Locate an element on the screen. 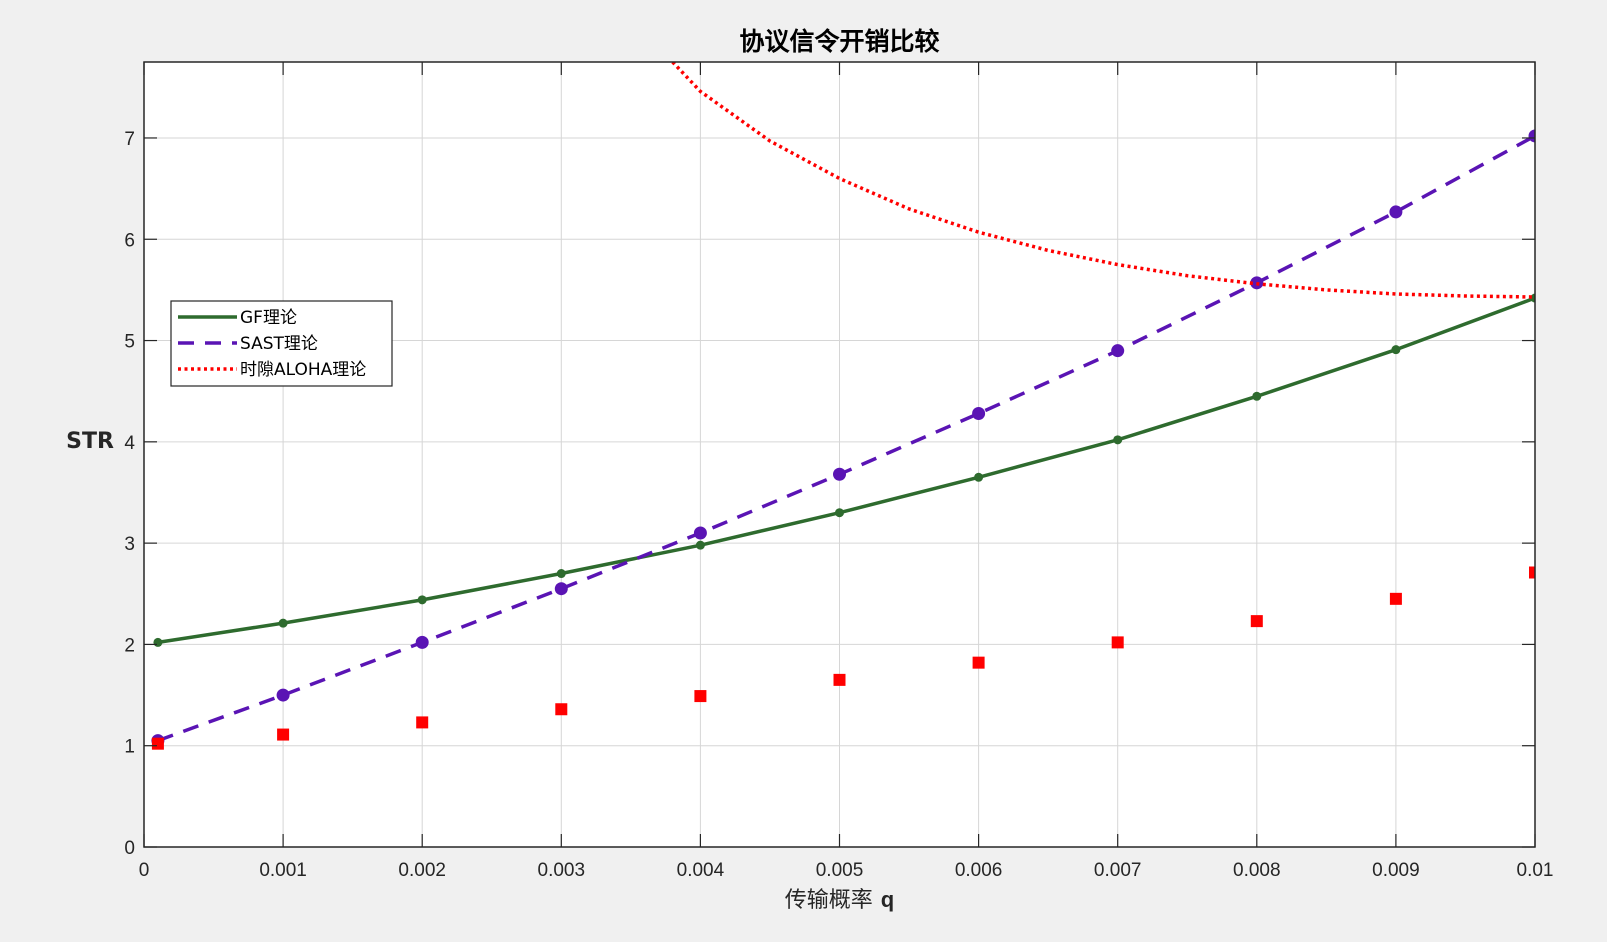 The height and width of the screenshot is (942, 1607). x-tick-label: 0.006 is located at coordinates (979, 870).